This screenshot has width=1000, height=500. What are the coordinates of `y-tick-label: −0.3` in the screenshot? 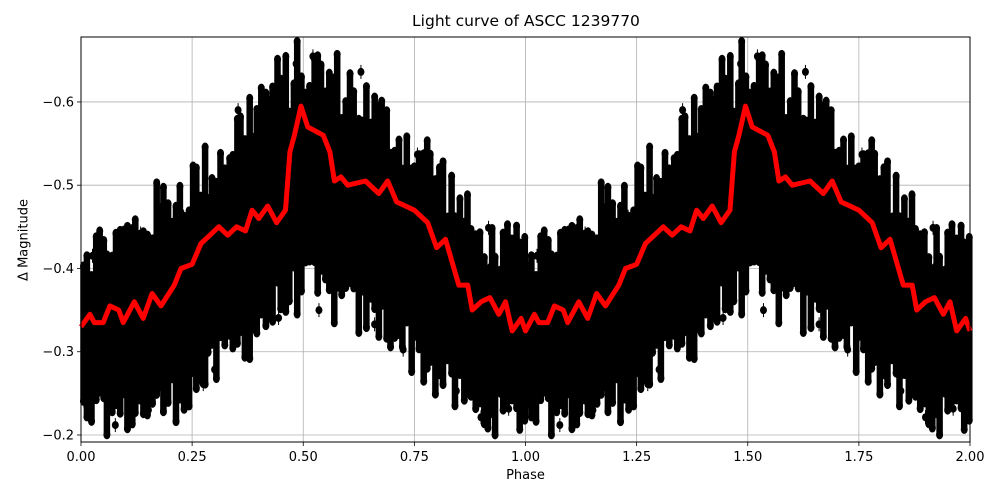 It's located at (58, 352).